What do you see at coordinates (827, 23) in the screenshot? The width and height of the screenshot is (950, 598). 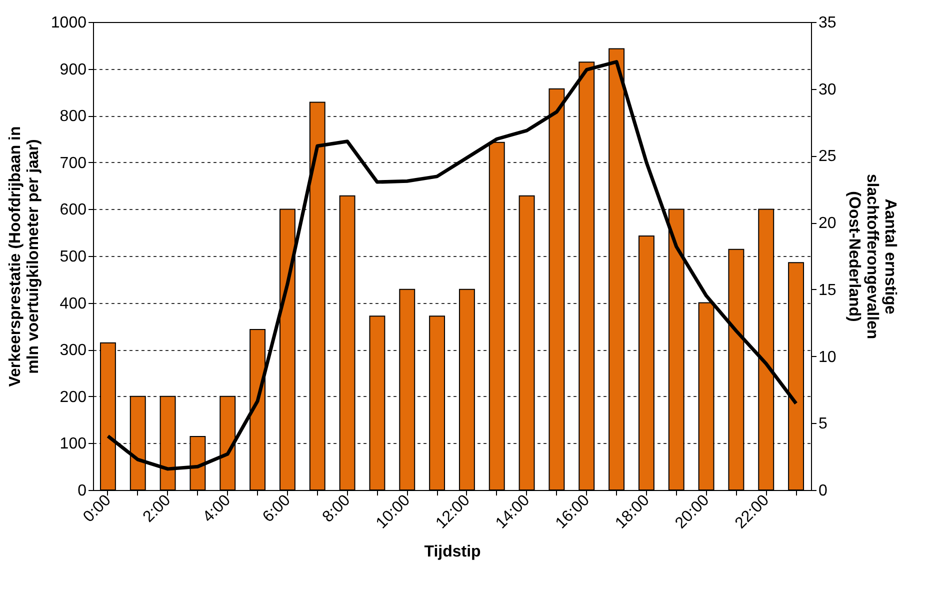 I see `y2-tick-label: 35` at bounding box center [827, 23].